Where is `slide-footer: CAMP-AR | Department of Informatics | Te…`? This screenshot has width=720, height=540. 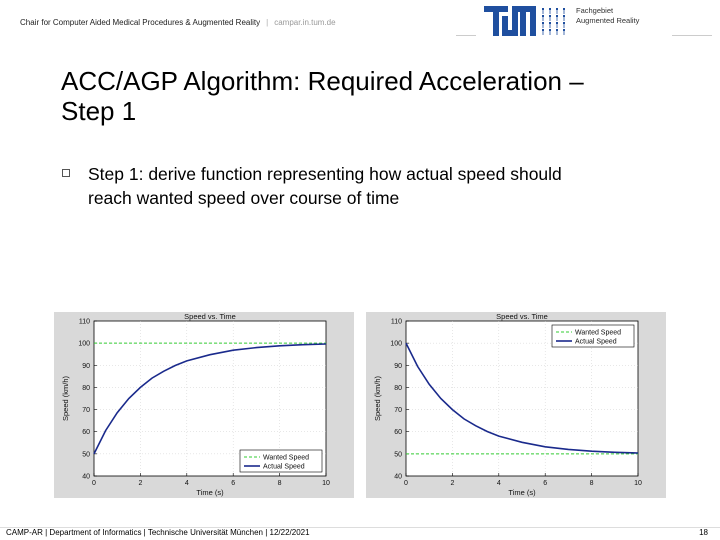 slide-footer: CAMP-AR | Department of Informatics | Te… is located at coordinates (360, 533).